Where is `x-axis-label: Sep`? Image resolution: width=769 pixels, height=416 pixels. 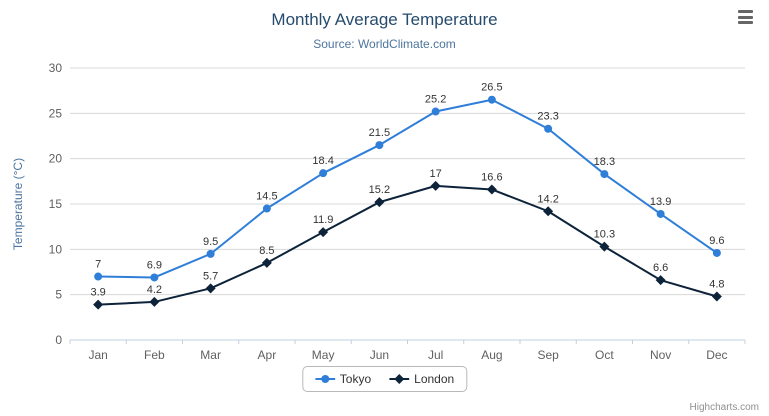 x-axis-label: Sep is located at coordinates (548, 355).